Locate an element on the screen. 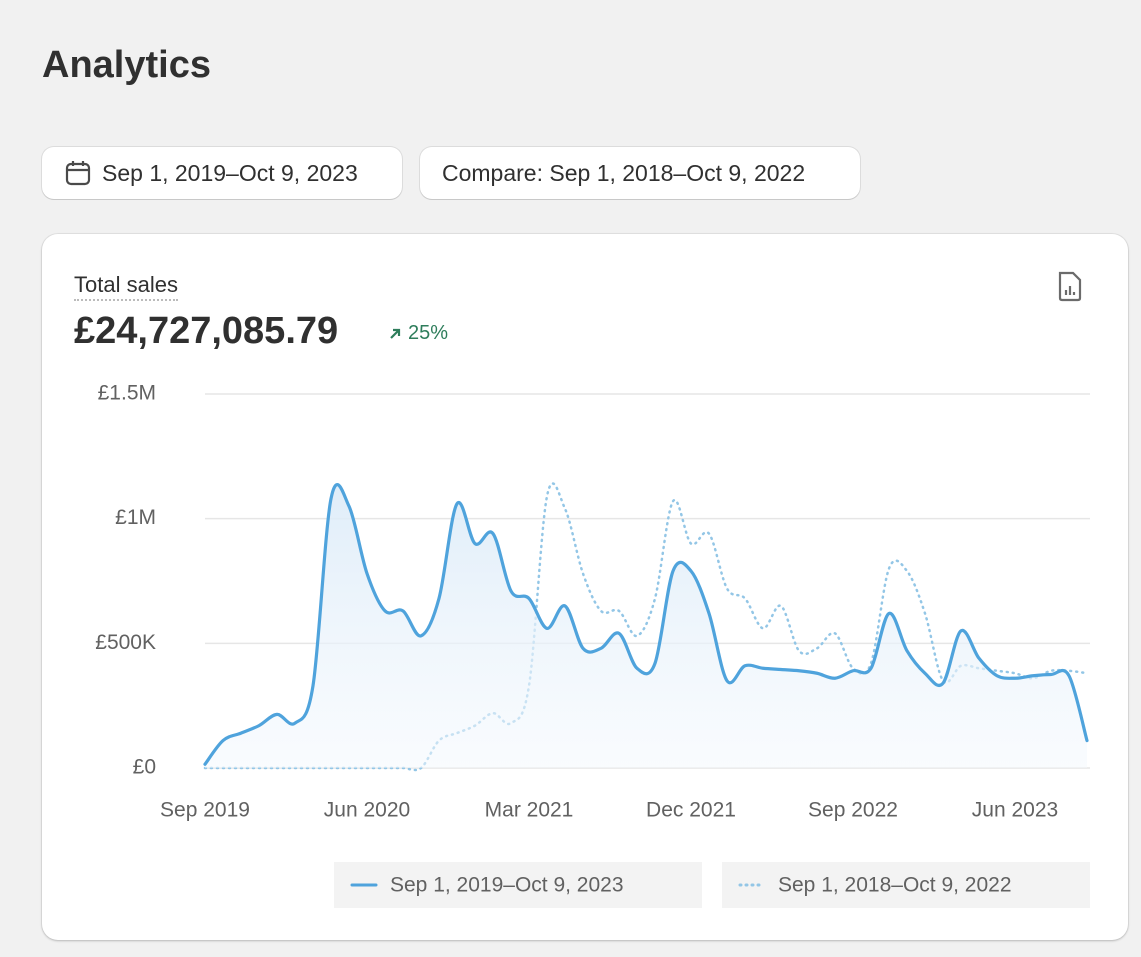 The width and height of the screenshot is (1141, 957). metric-label: Total sales is located at coordinates (126, 286).